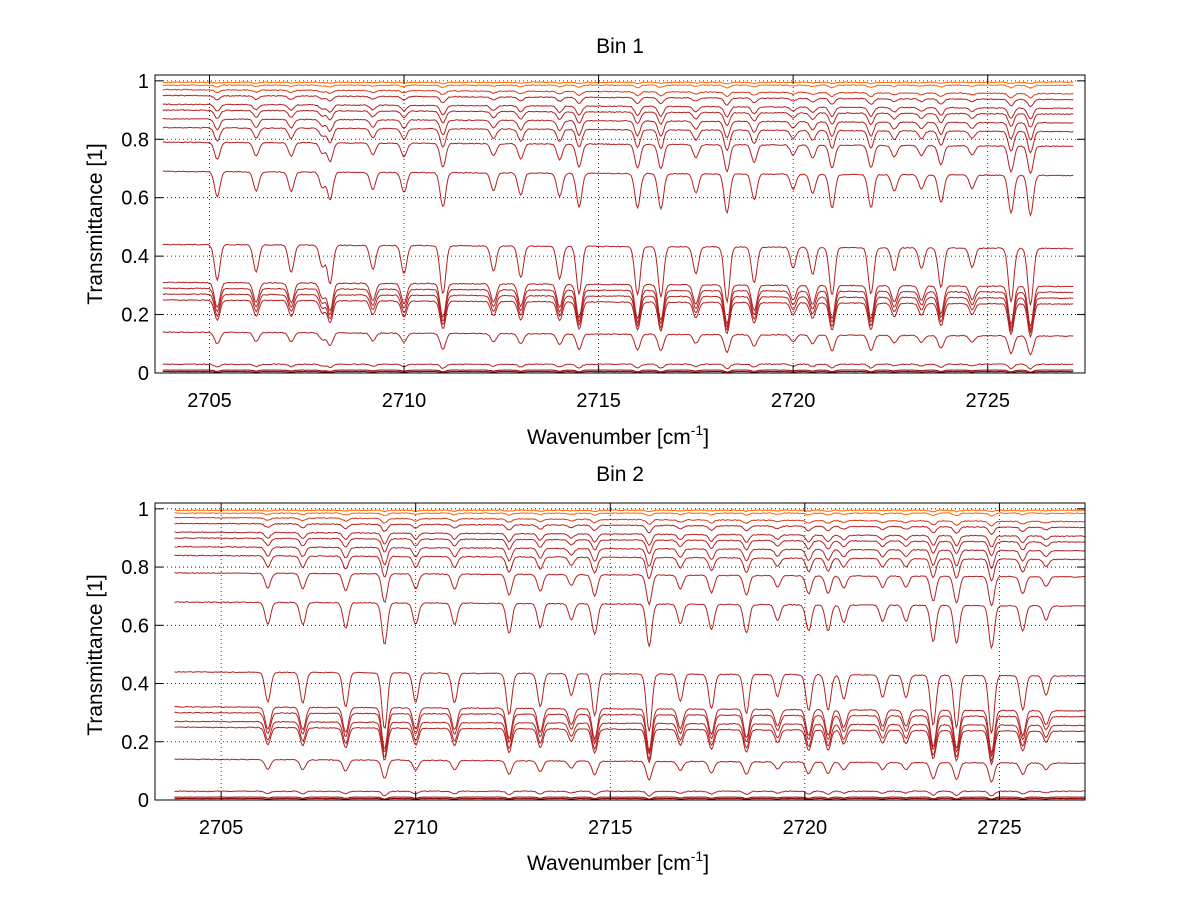 Image resolution: width=1200 pixels, height=901 pixels. What do you see at coordinates (620, 474) in the screenshot?
I see `chart-title: Bin 2` at bounding box center [620, 474].